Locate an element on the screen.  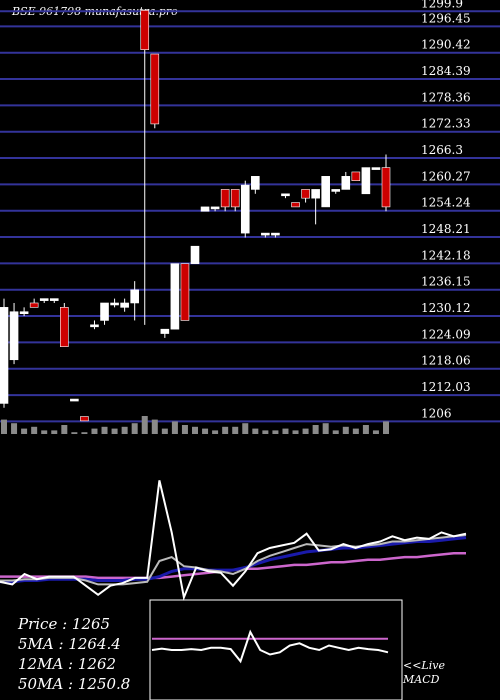
y-tick-label: 1242.18 is located at coordinates (446, 255).